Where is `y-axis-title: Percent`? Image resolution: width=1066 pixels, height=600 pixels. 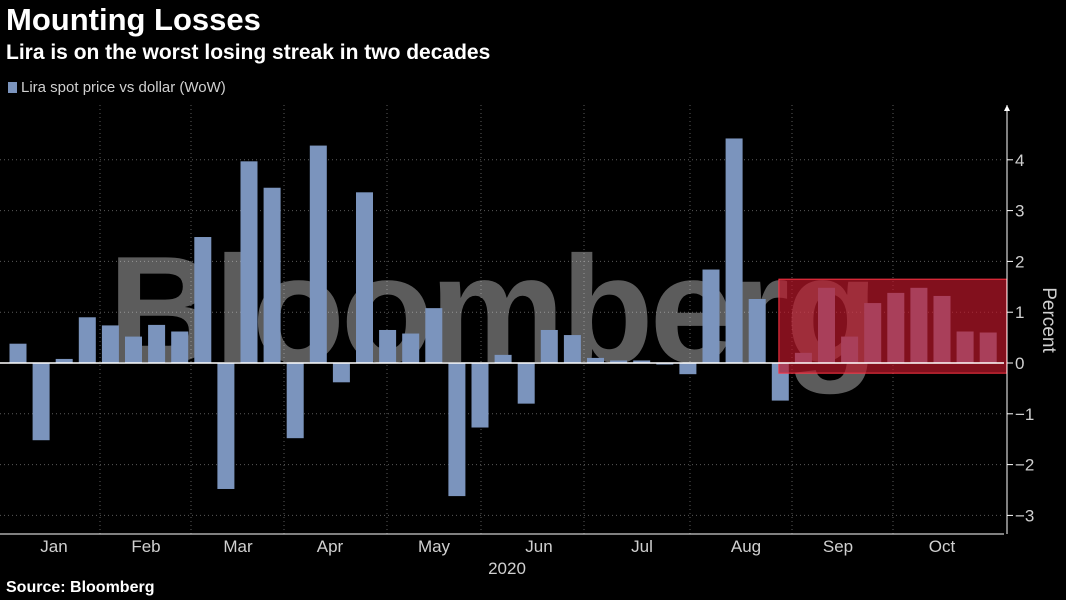 y-axis-title: Percent is located at coordinates (1048, 320).